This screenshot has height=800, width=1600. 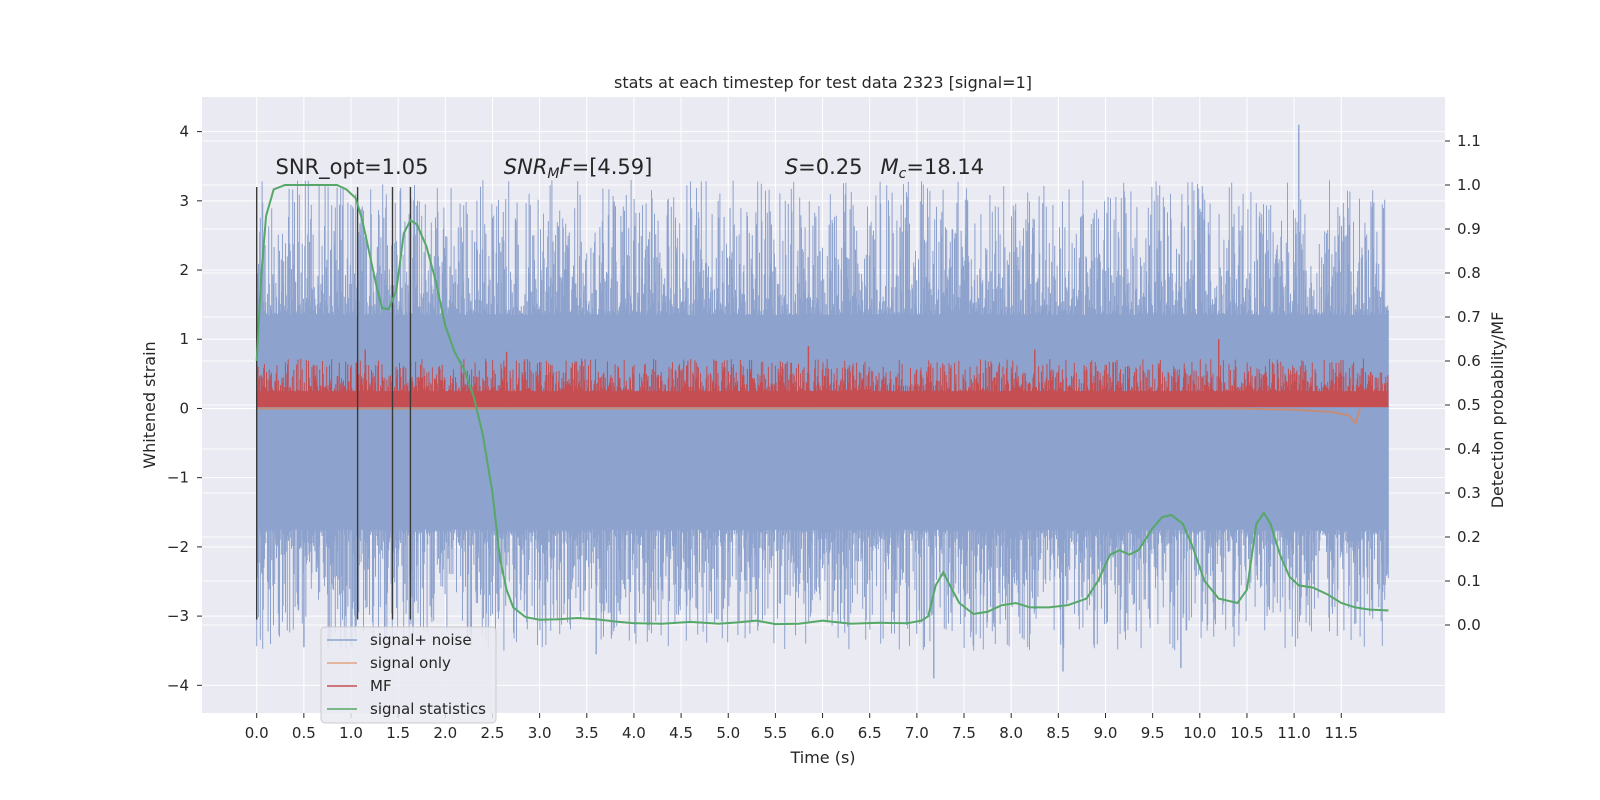 I want to click on x-tick-label: 10.0, so click(x=1199, y=733).